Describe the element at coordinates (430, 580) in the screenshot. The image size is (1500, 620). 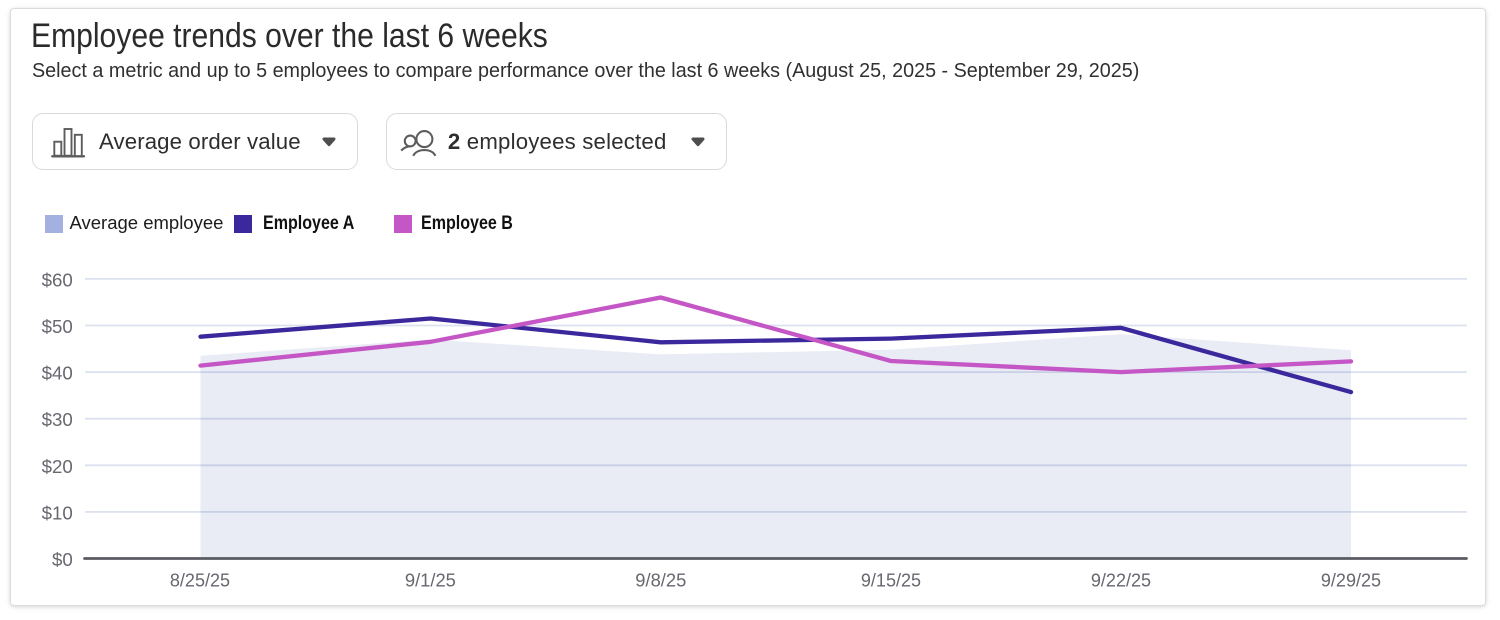
I see `svg-text: 9/1/25` at that location.